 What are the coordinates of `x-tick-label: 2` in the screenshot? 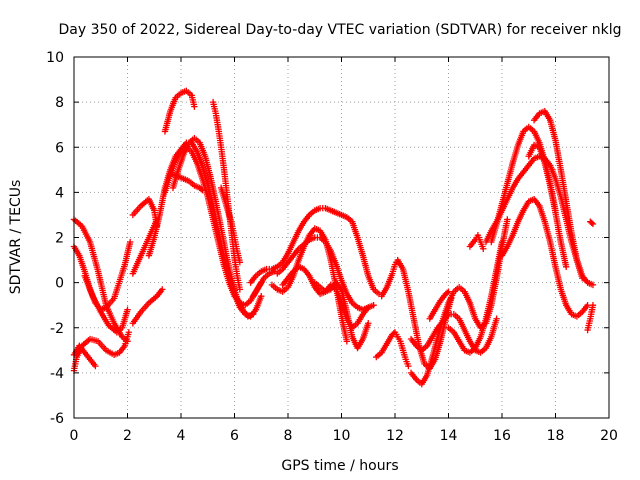 It's located at (127, 436).